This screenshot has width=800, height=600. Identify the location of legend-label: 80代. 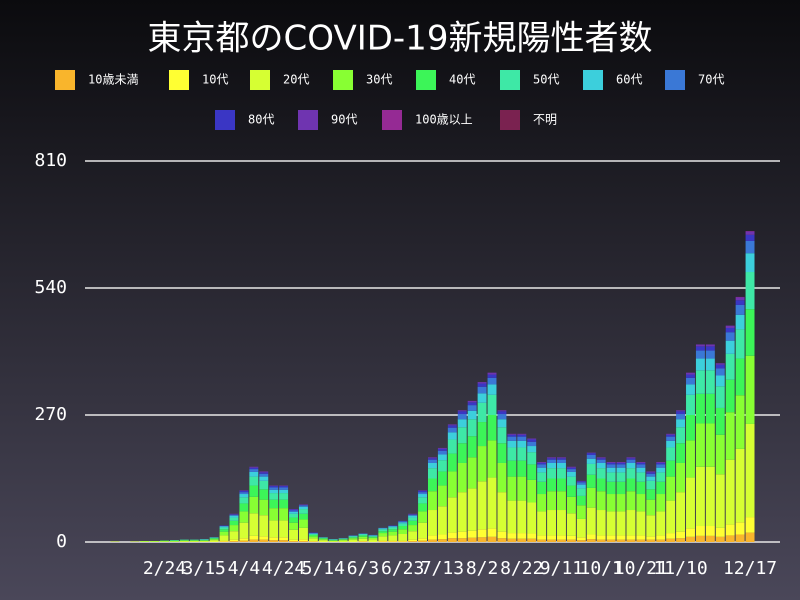
(261, 120).